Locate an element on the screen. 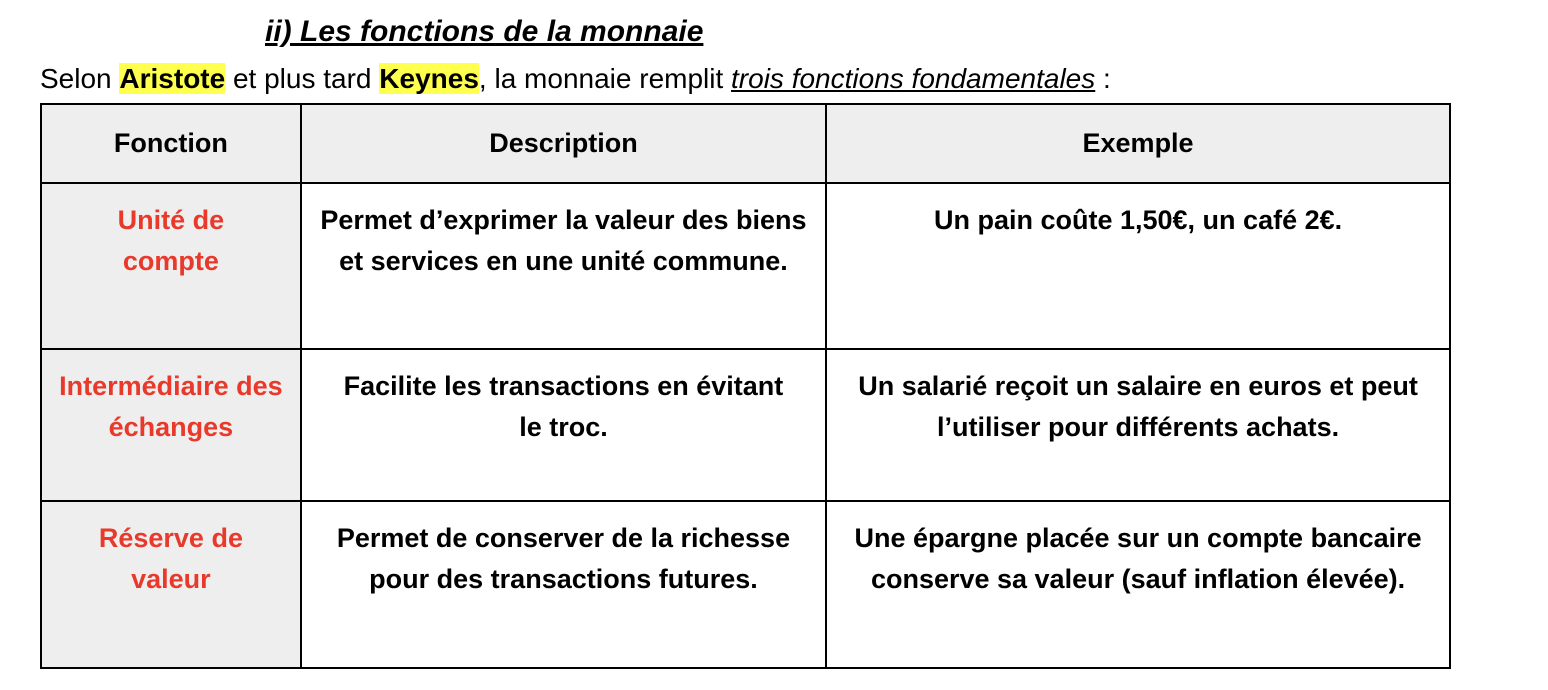 The height and width of the screenshot is (690, 1548). highlight-keynes: Keynes is located at coordinates (429, 78).